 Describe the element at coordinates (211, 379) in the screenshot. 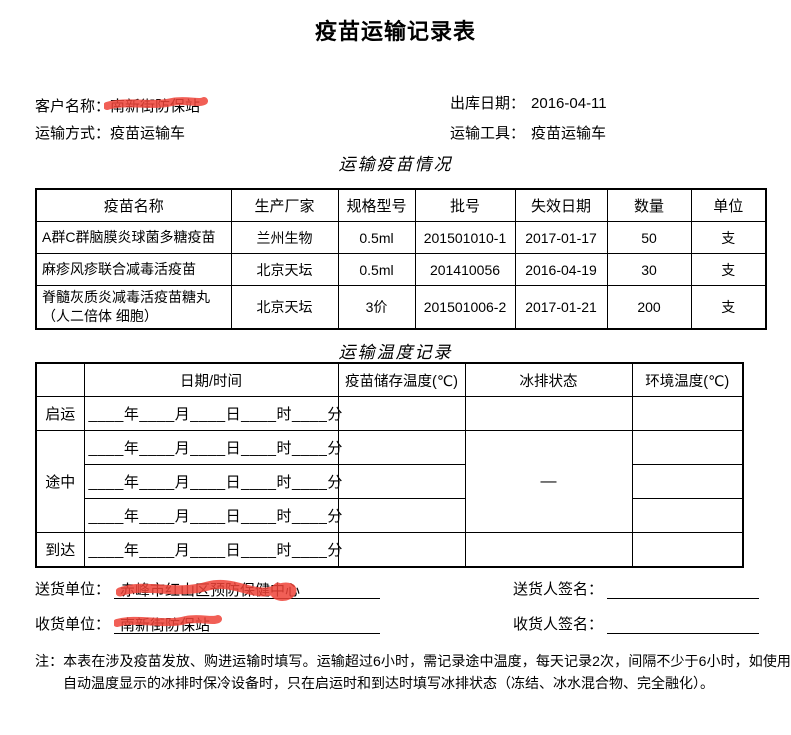

I see `col-header-datetime: 日期/时间` at that location.